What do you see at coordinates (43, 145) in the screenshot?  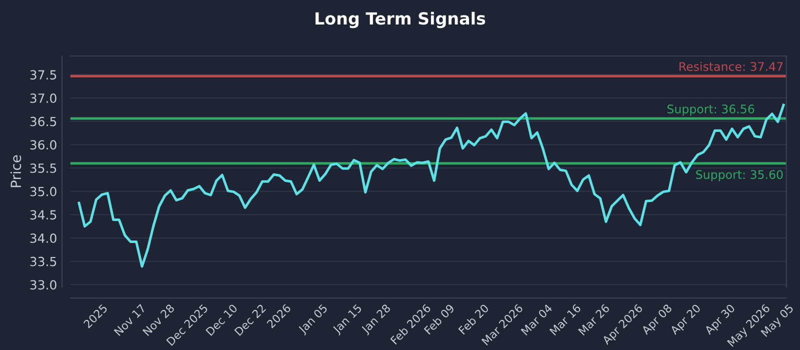 I see `y-tick-label: 36.0` at bounding box center [43, 145].